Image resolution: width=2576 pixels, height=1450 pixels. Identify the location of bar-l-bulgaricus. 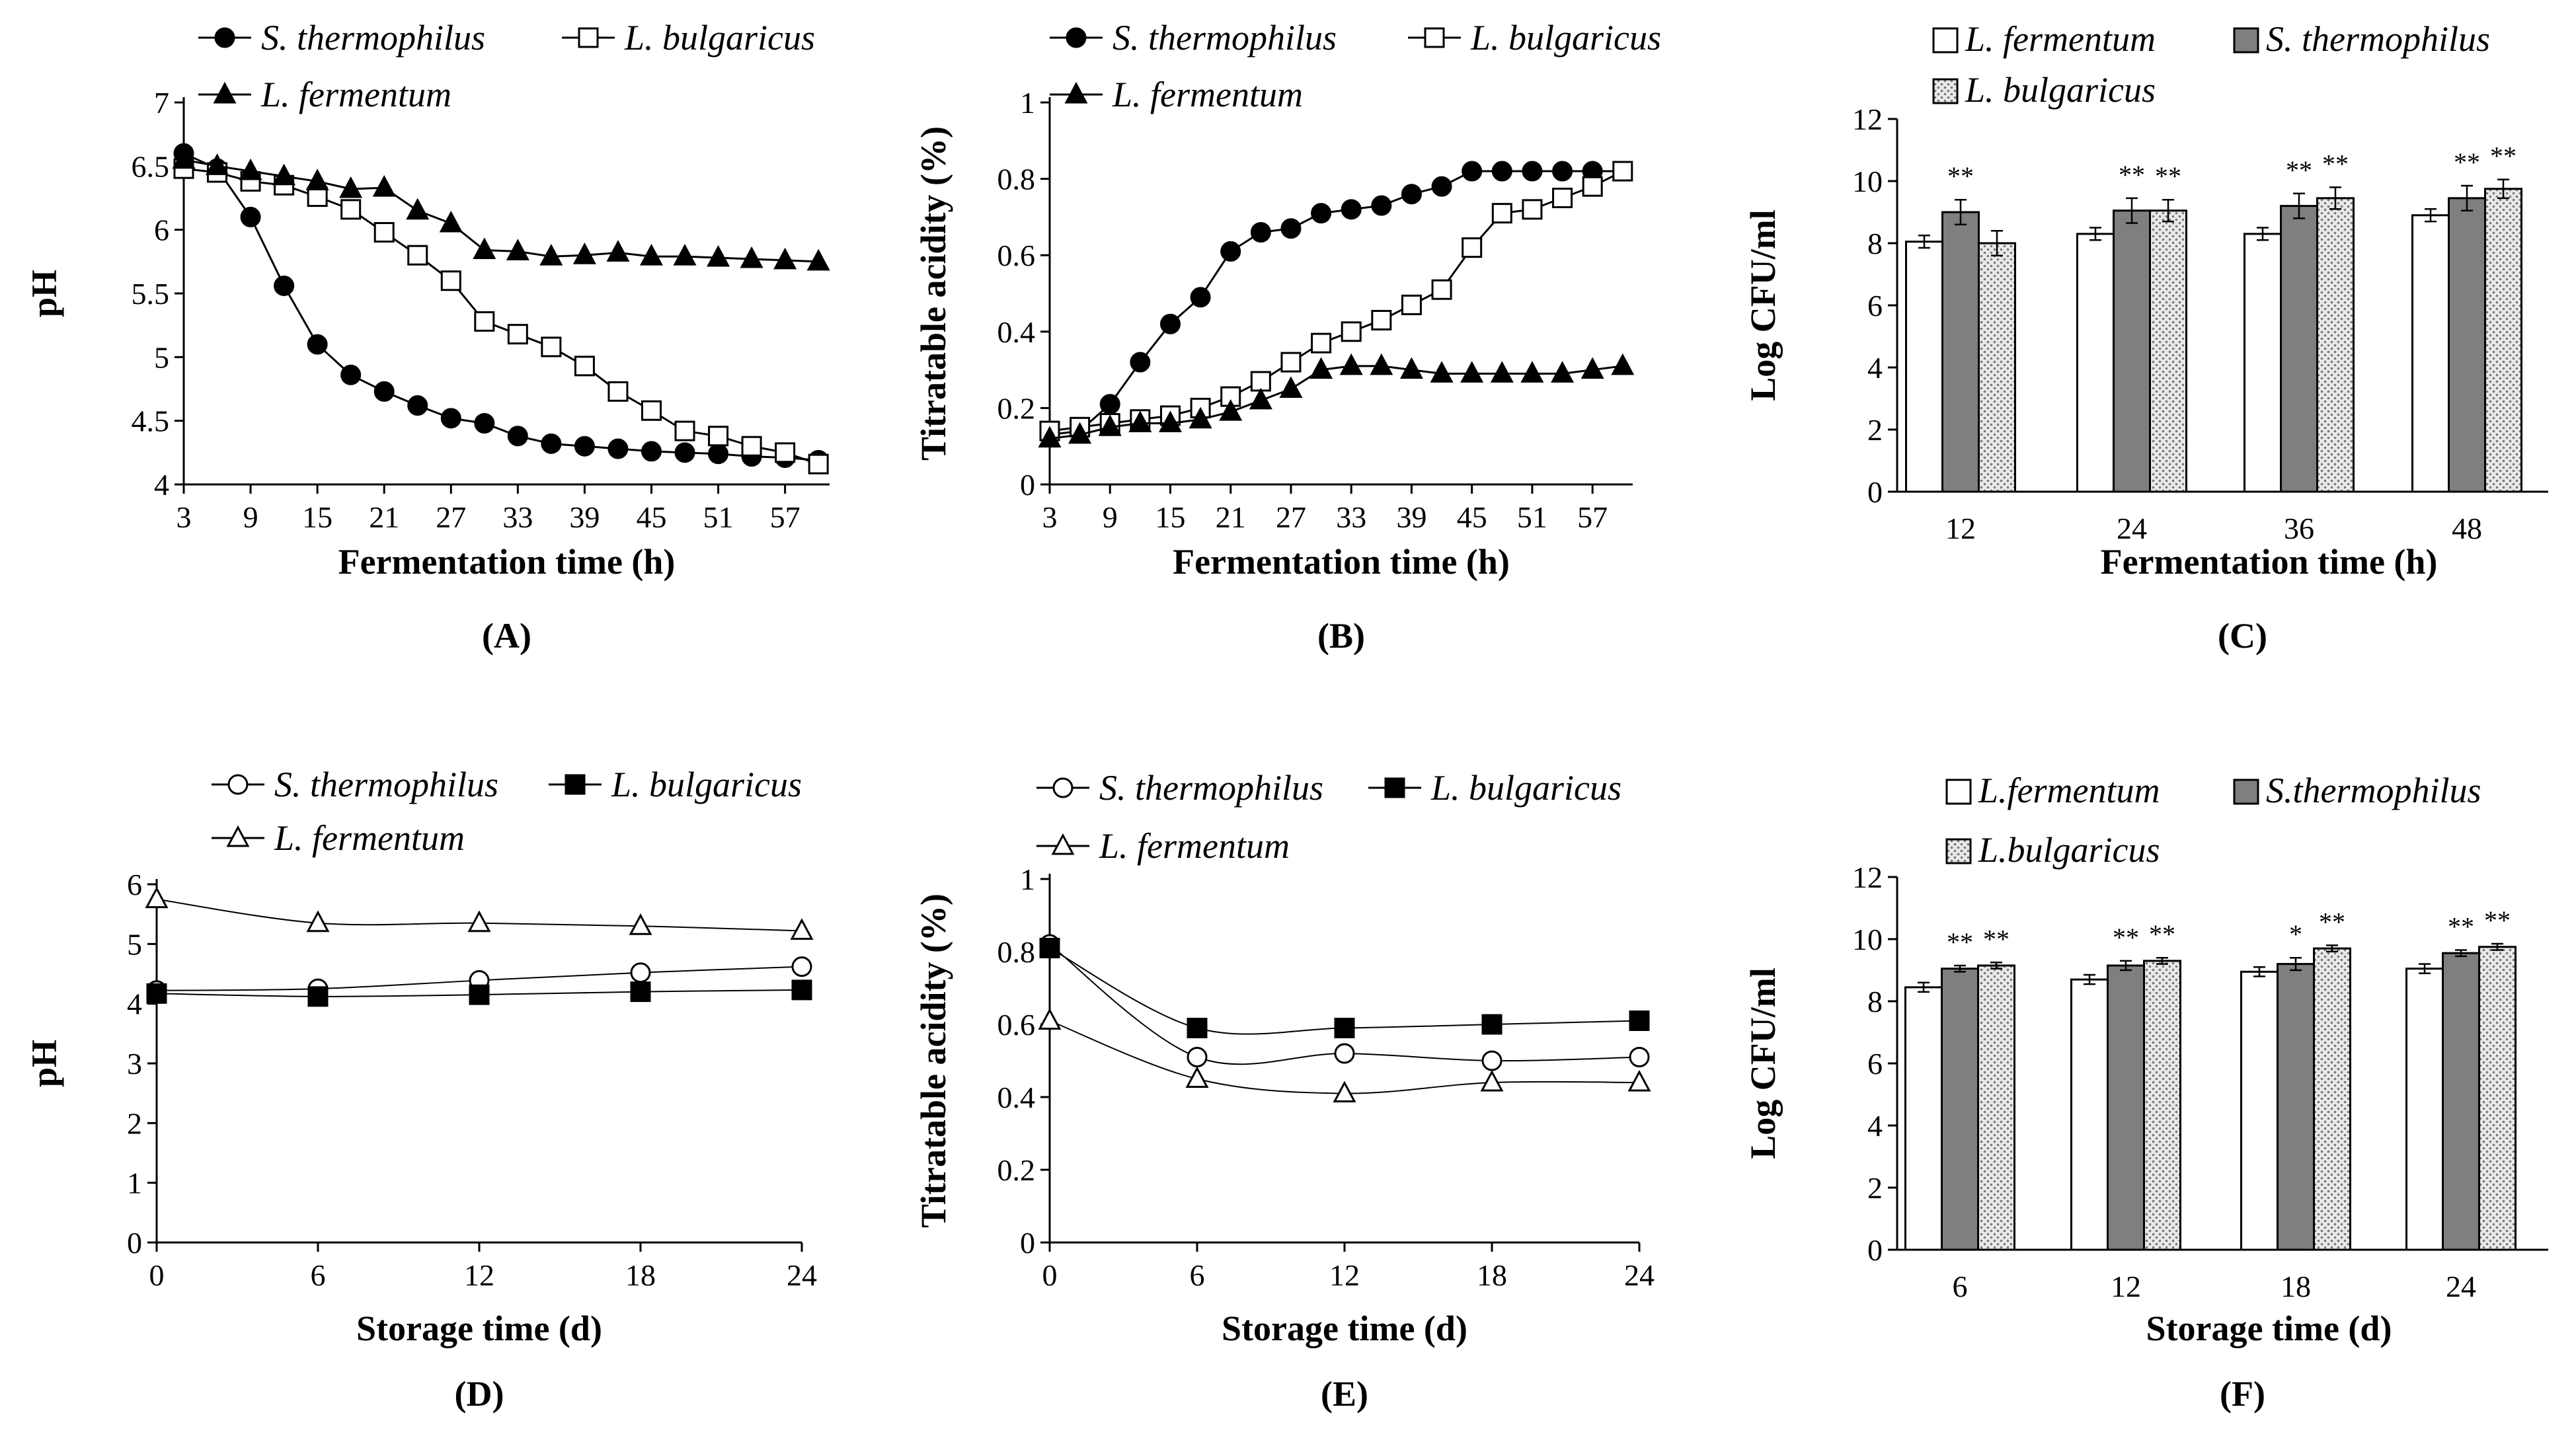
(1997, 367).